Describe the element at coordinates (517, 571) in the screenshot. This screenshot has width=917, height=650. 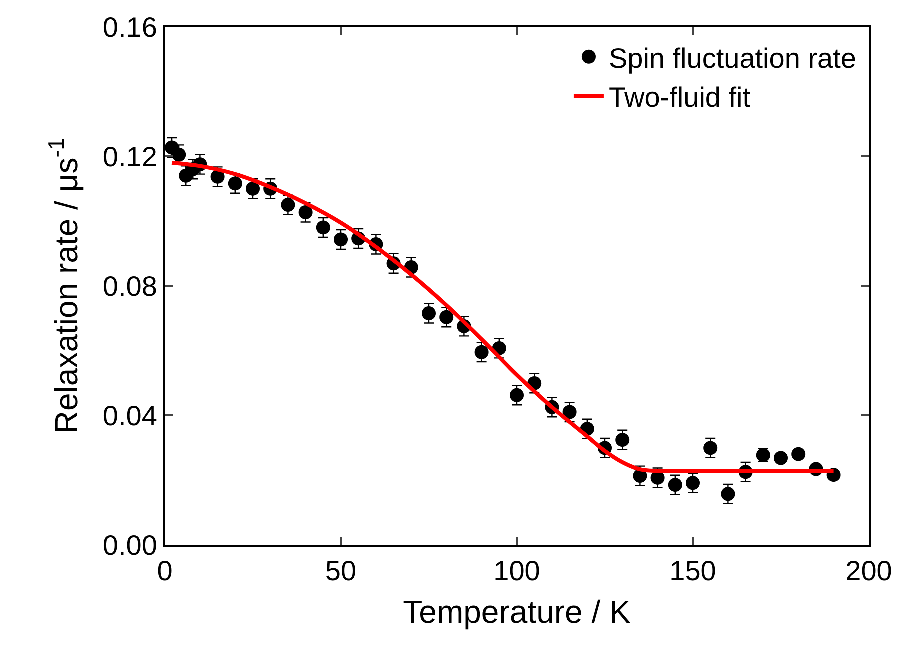
I see `x-tick-label: 100` at that location.